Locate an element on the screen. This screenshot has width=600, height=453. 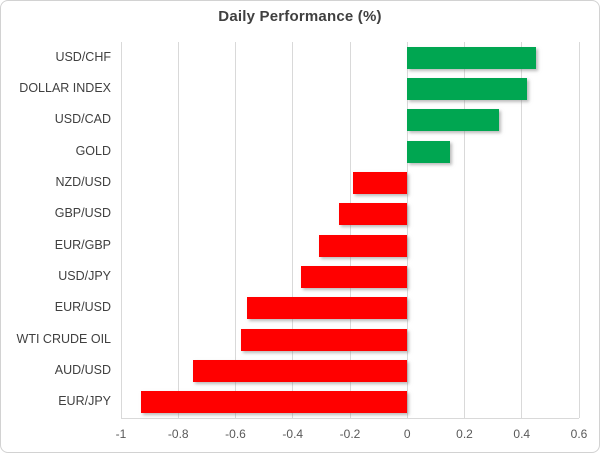
bar-usd-jpy is located at coordinates (354, 277).